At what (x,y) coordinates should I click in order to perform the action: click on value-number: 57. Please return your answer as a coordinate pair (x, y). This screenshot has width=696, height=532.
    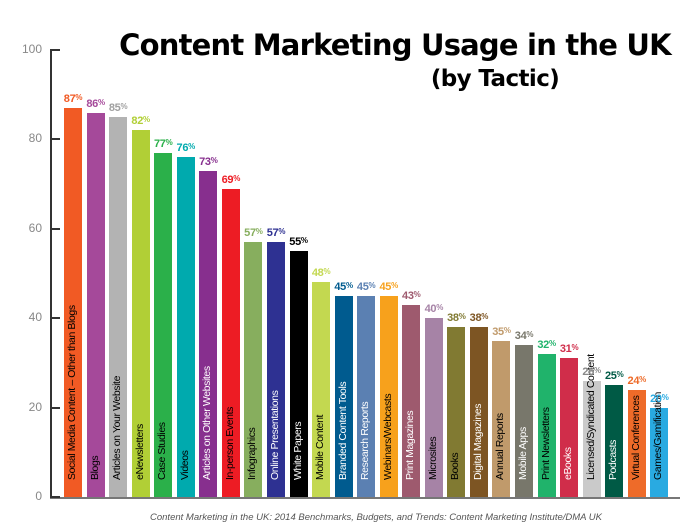
    Looking at the image, I should click on (250, 233).